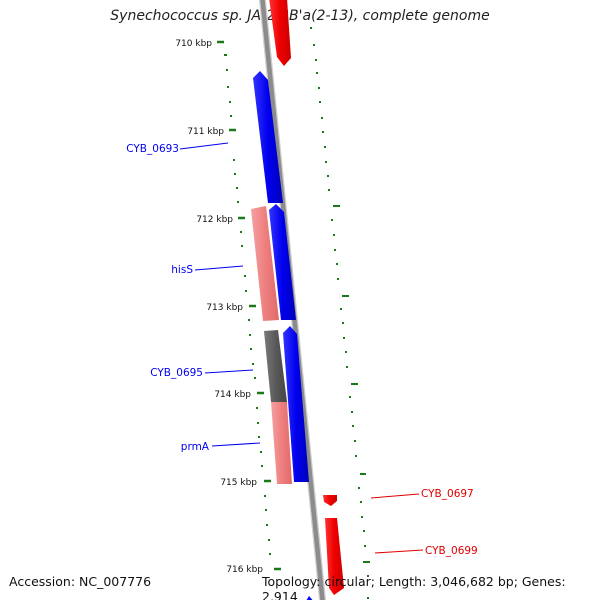 The height and width of the screenshot is (600, 600). I want to click on gene-label-hiss: hisS, so click(182, 270).